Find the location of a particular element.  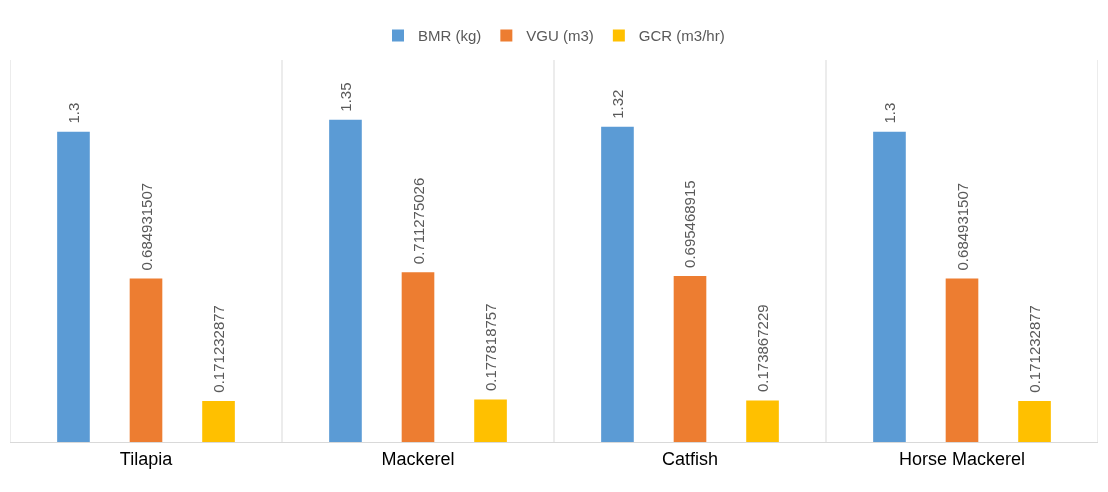

legend-label: VGU (m3) is located at coordinates (560, 36).